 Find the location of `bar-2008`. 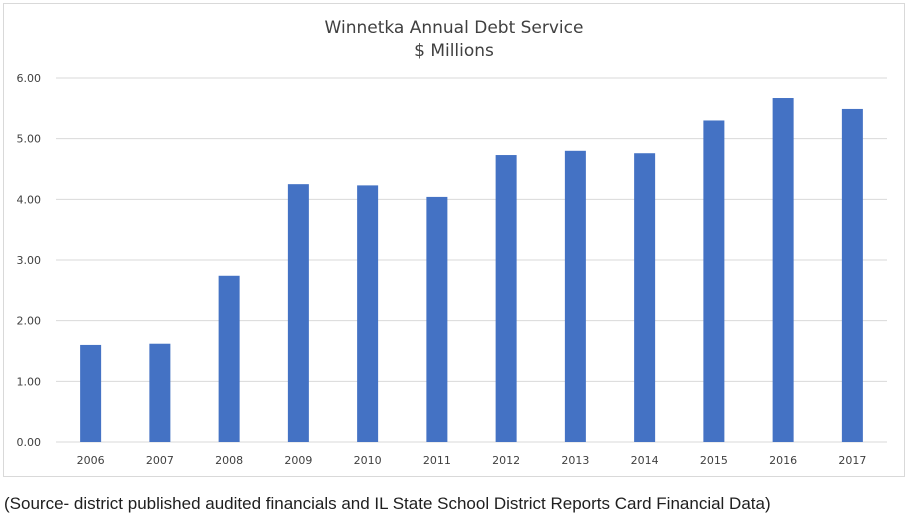

bar-2008 is located at coordinates (229, 358).